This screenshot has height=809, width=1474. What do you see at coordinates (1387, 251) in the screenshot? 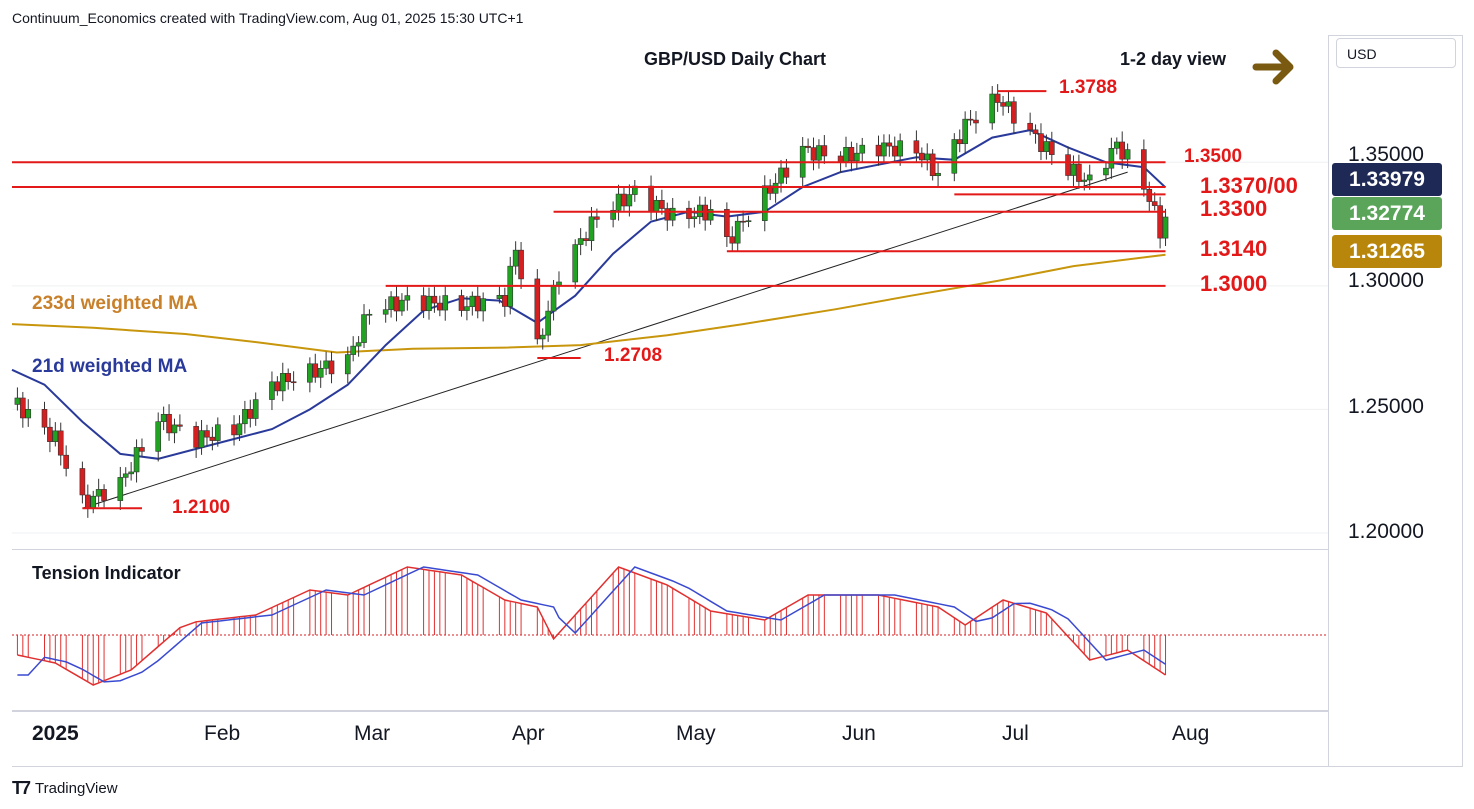
I see `price-badge-ma233: 1.31265` at bounding box center [1387, 251].